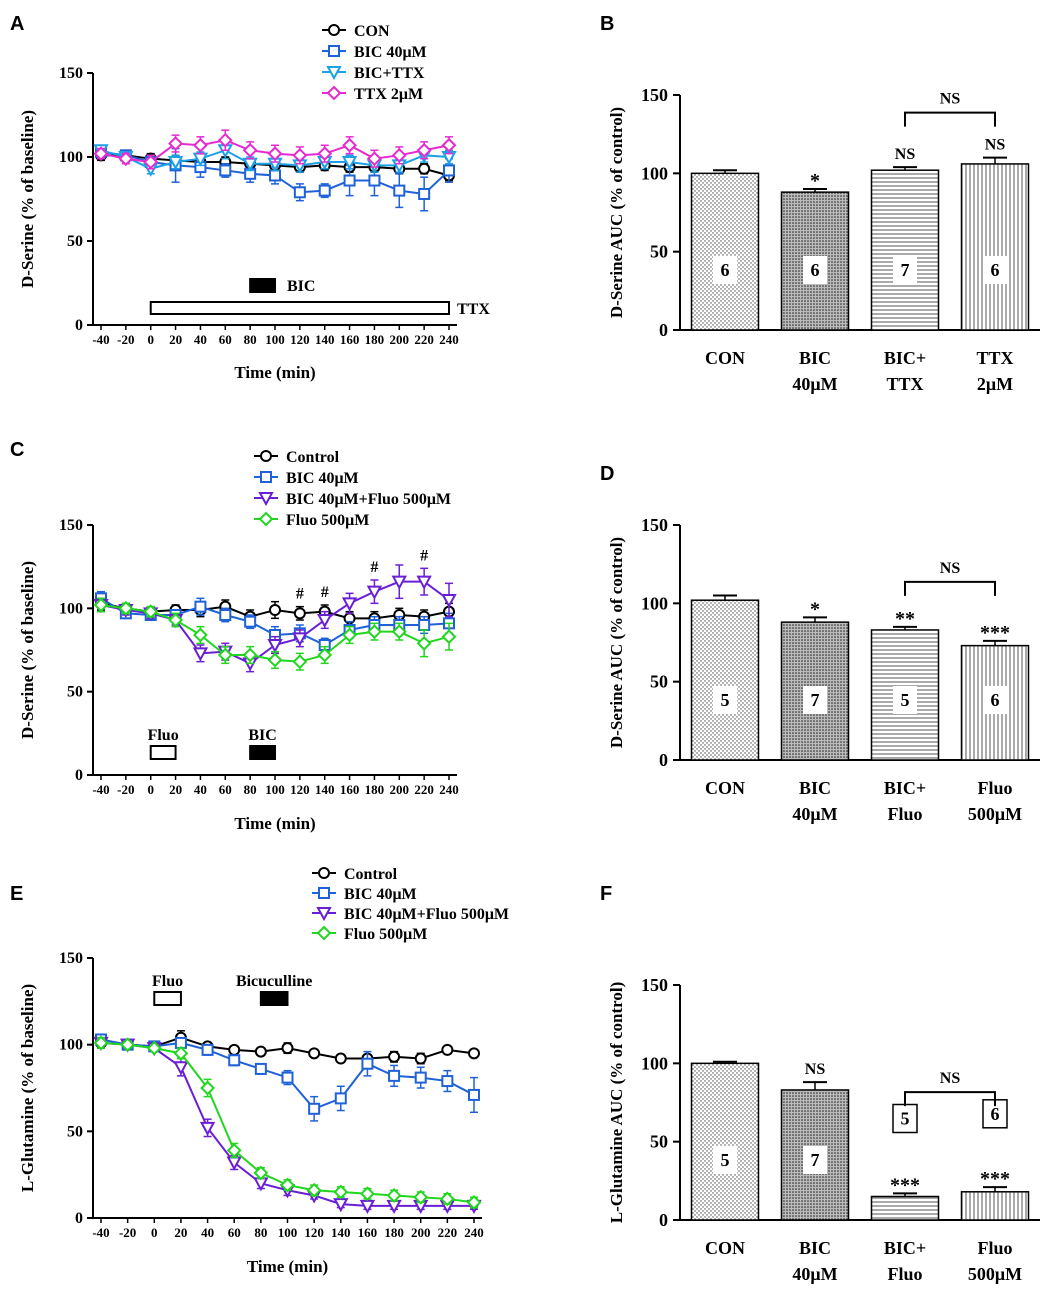 The width and height of the screenshot is (1057, 1300). I want to click on legend-label: BIC+TTX, so click(389, 73).